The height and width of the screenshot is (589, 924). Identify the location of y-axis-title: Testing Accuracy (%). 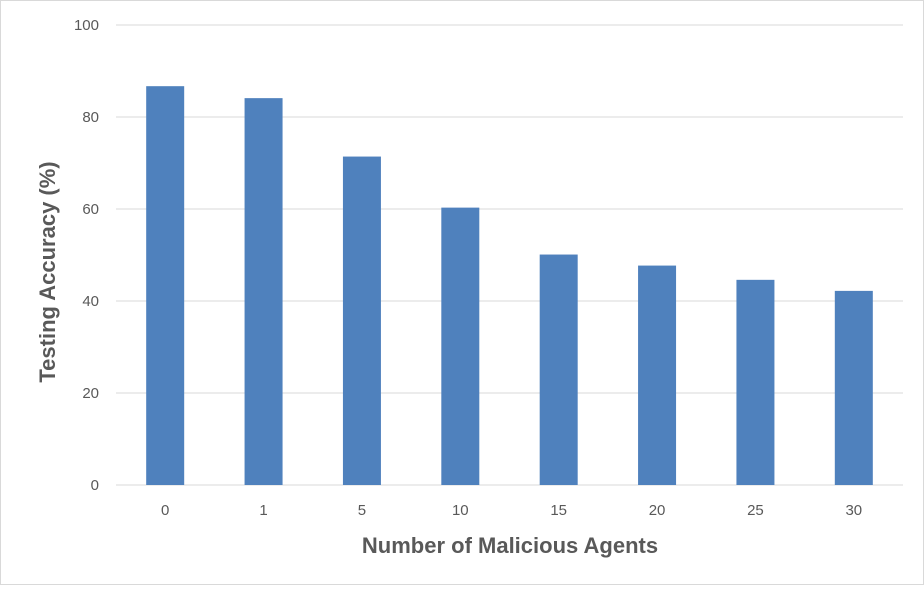
(47, 271).